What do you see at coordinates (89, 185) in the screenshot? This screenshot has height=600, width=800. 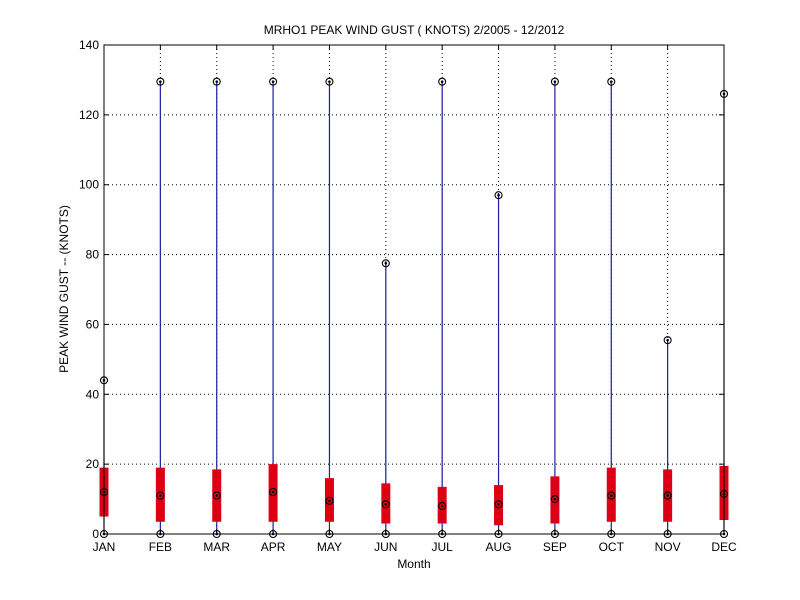 I see `y-tick-label: 100` at bounding box center [89, 185].